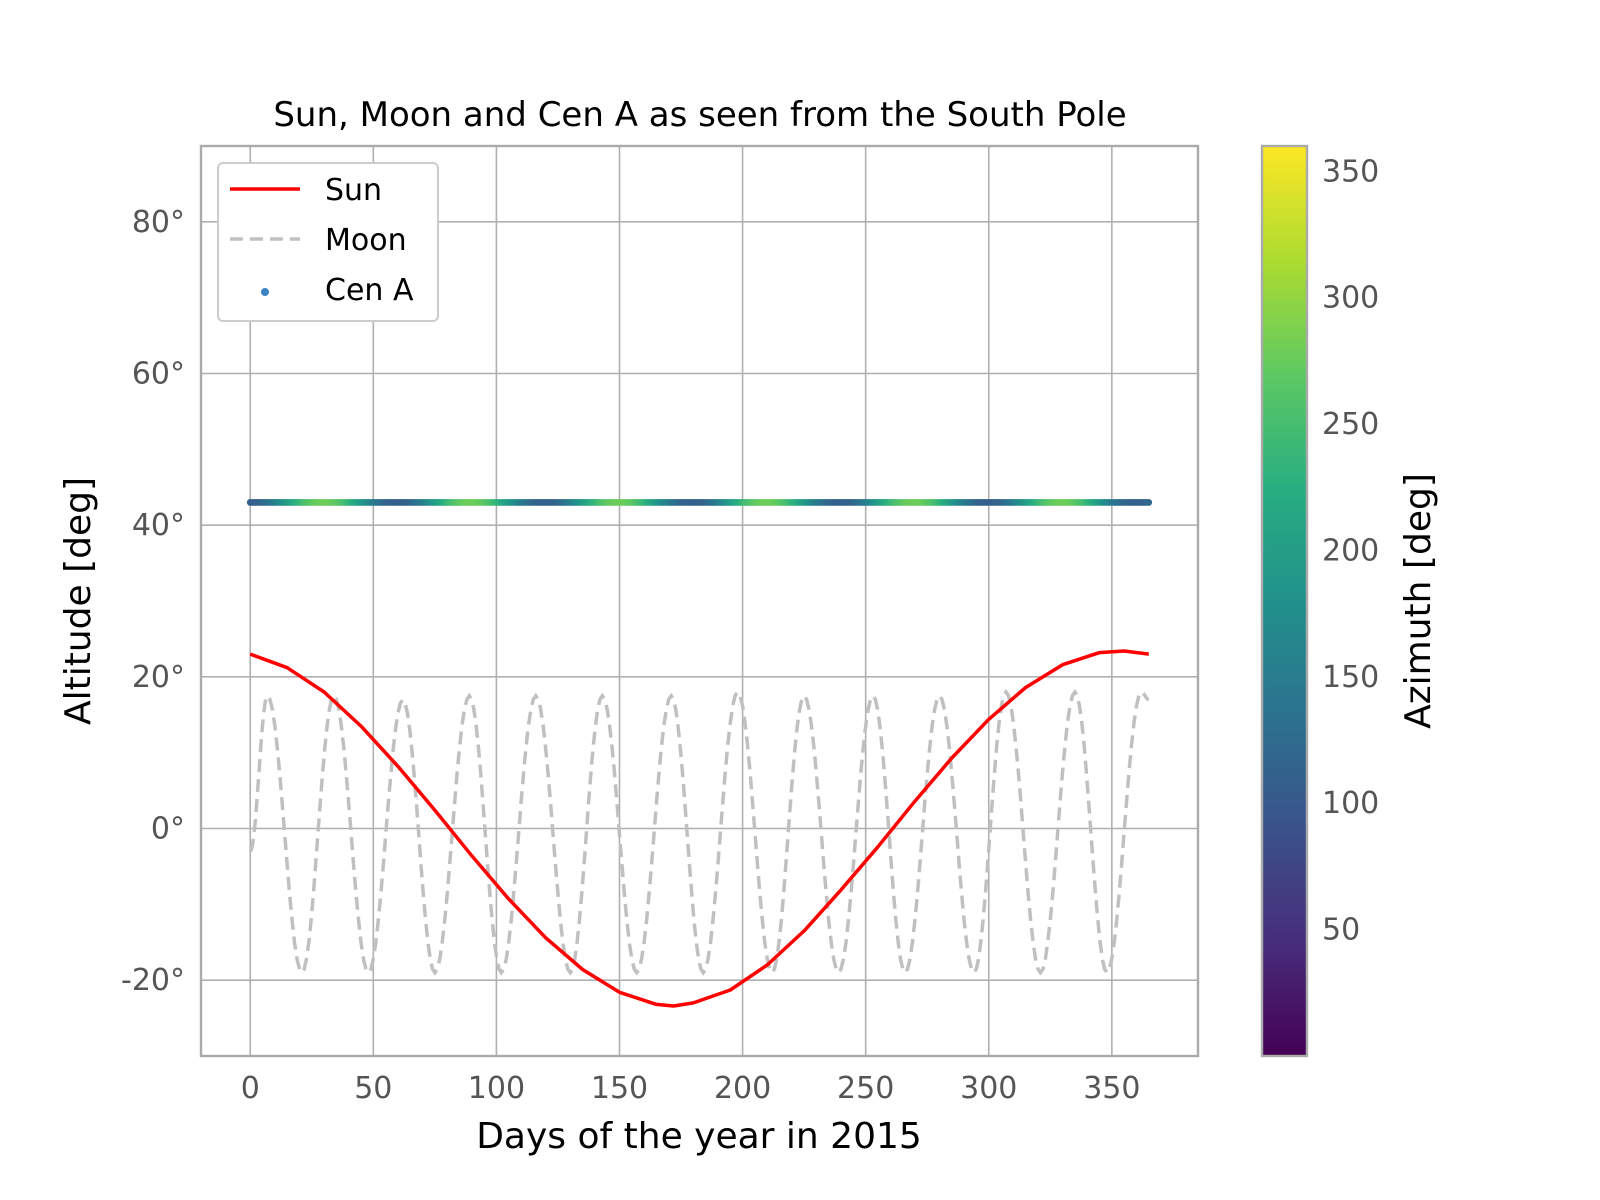 This screenshot has width=1600, height=1200. Describe the element at coordinates (988, 1088) in the screenshot. I see `x-tick-label: 300` at that location.